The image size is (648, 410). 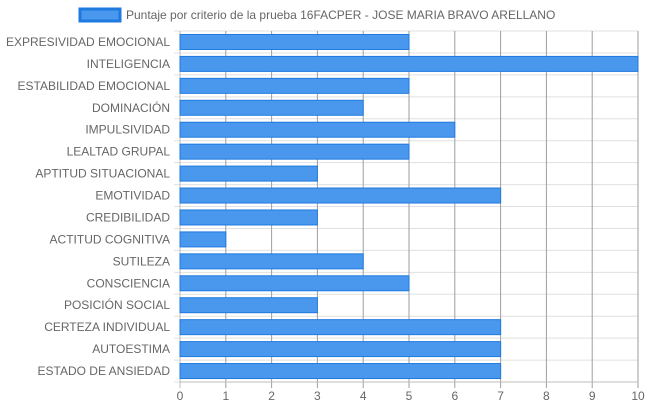 I want to click on category-label: DOMINACIÓN, so click(x=131, y=107).